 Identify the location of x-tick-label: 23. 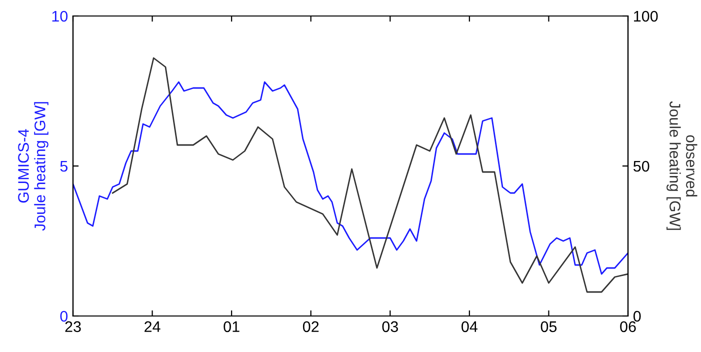
(73, 326).